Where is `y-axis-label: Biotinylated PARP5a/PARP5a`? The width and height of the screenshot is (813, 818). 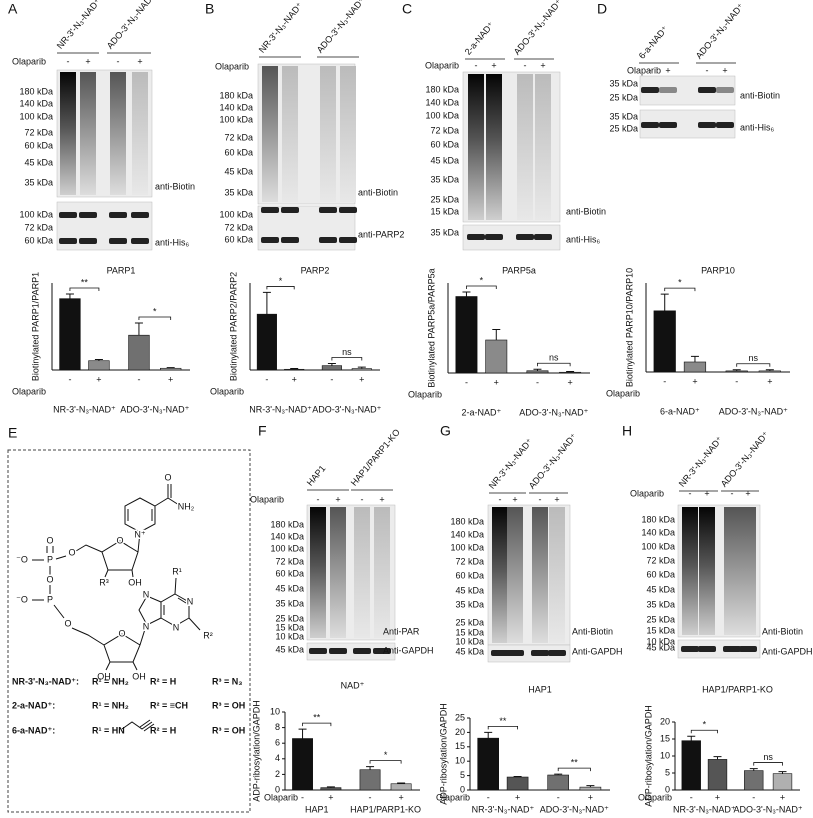 y-axis-label: Biotinylated PARP5a/PARP5a is located at coordinates (431, 327).